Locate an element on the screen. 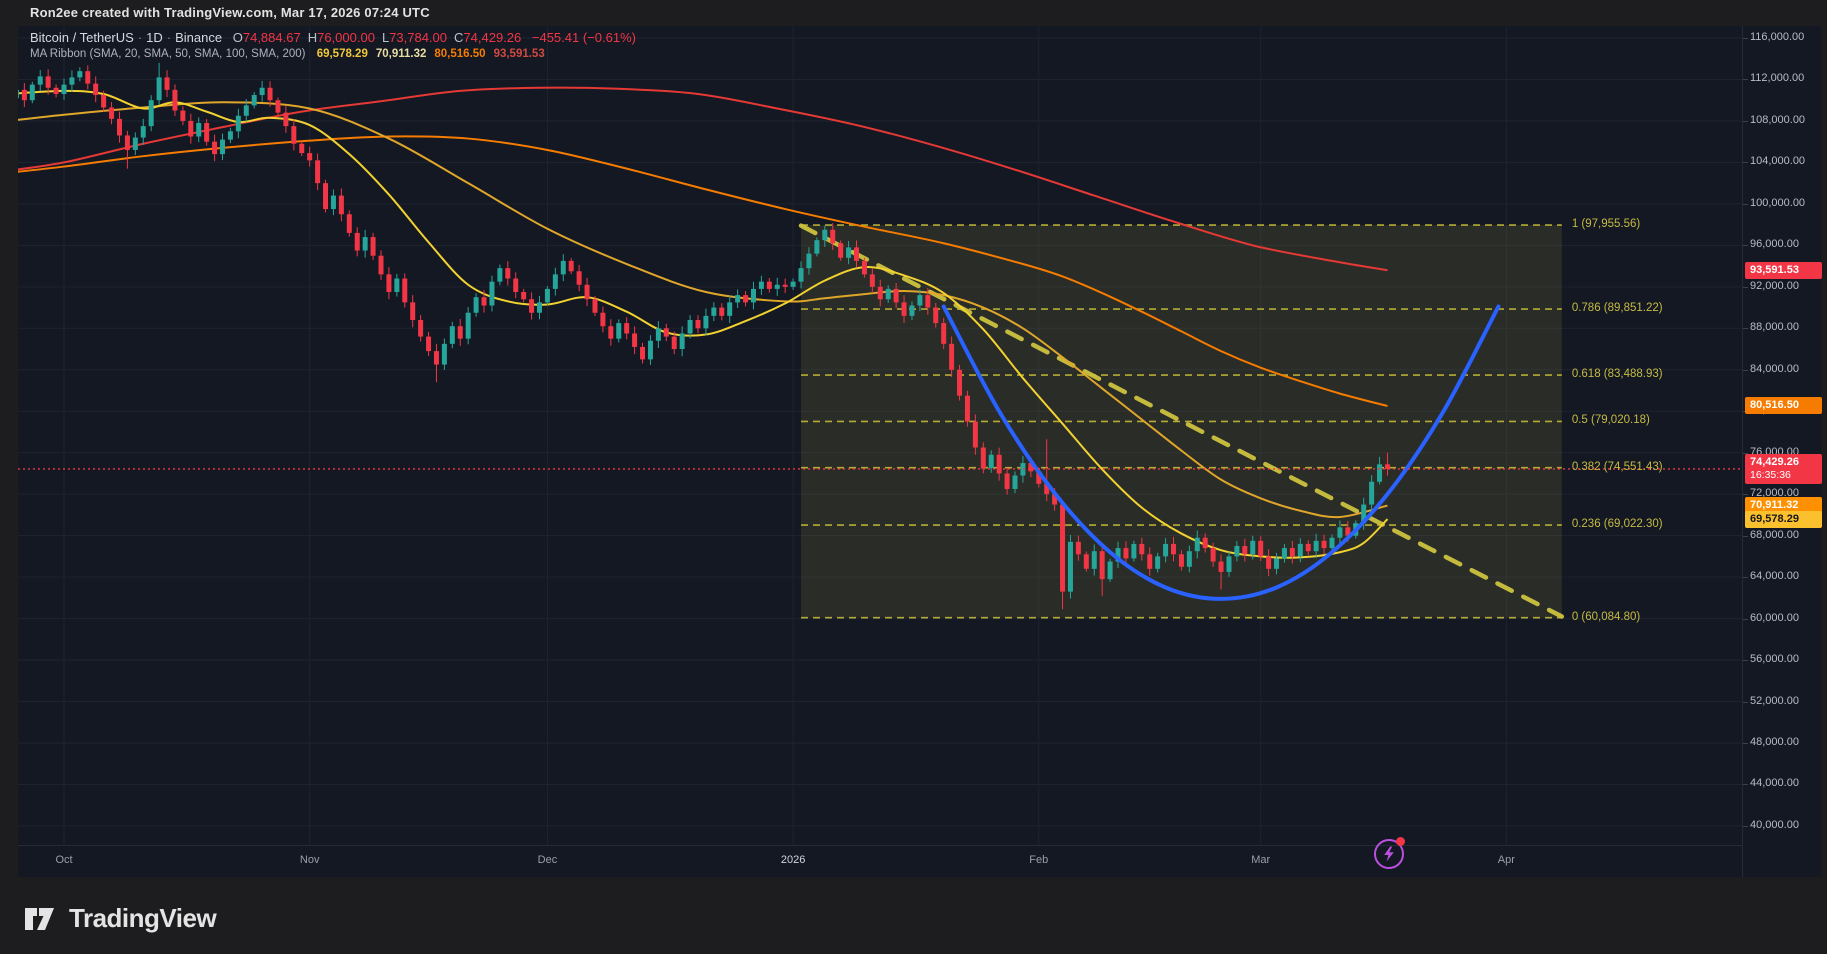 This screenshot has width=1827, height=954. price-axis-label: 108,000.00 is located at coordinates (1778, 119).